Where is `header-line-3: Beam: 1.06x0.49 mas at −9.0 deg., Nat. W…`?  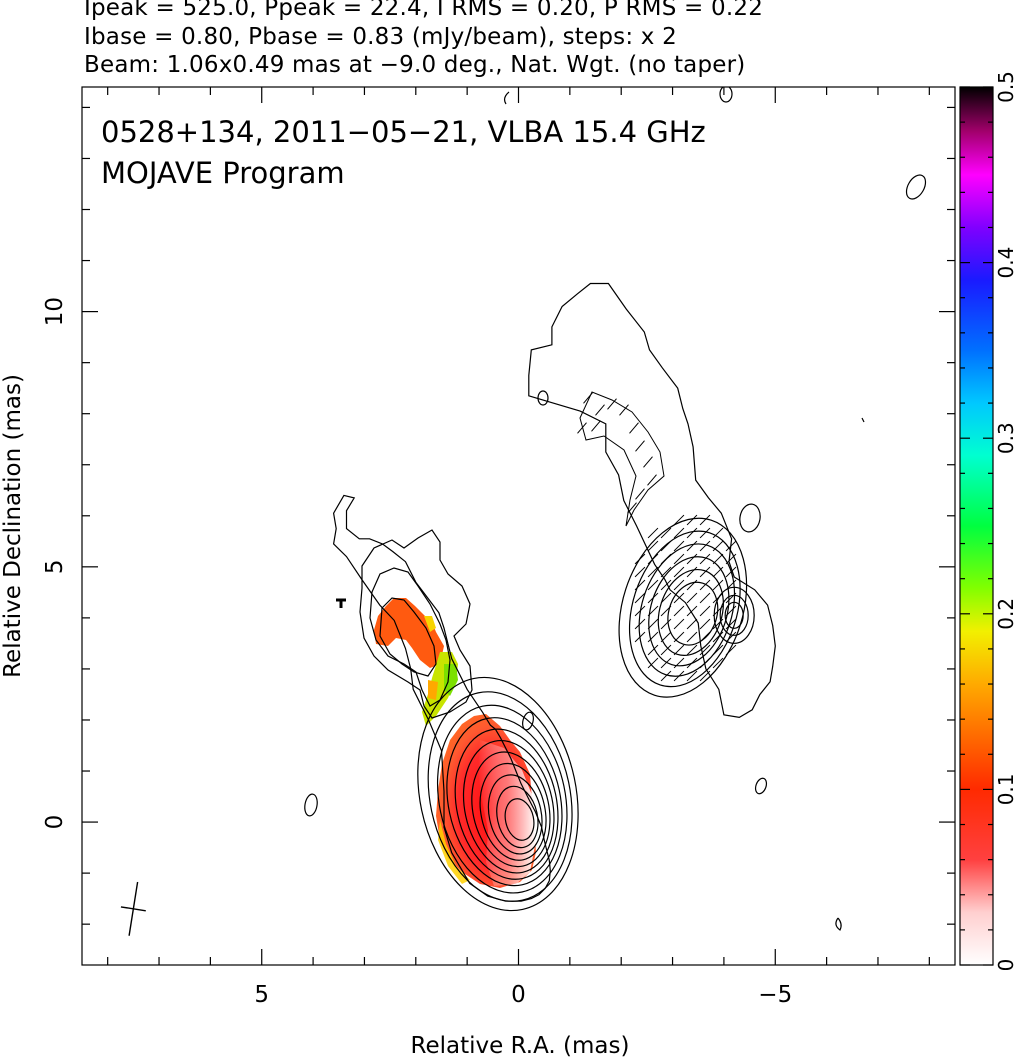 header-line-3: Beam: 1.06x0.49 mas at −9.0 deg., Nat. W… is located at coordinates (415, 65).